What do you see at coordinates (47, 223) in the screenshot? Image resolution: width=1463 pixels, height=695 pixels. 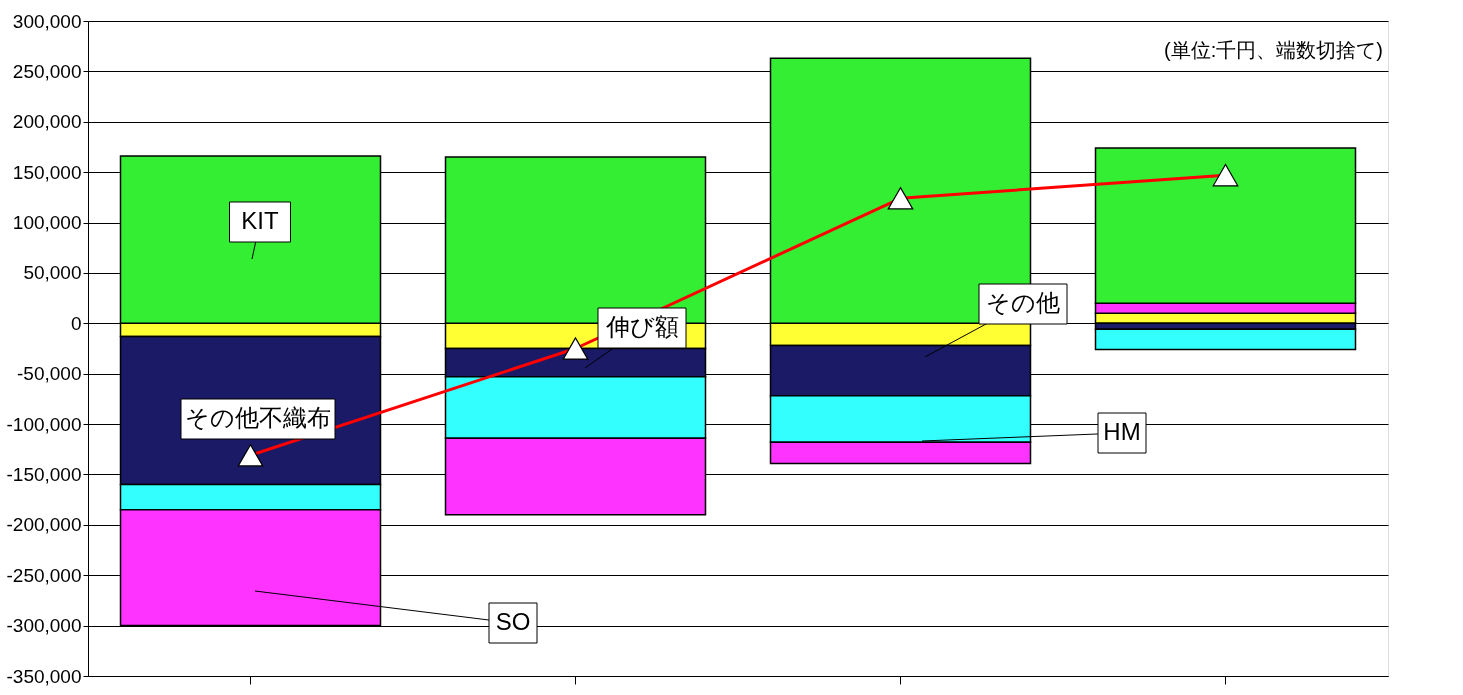 I see `y-tick-label: 100,000` at bounding box center [47, 223].